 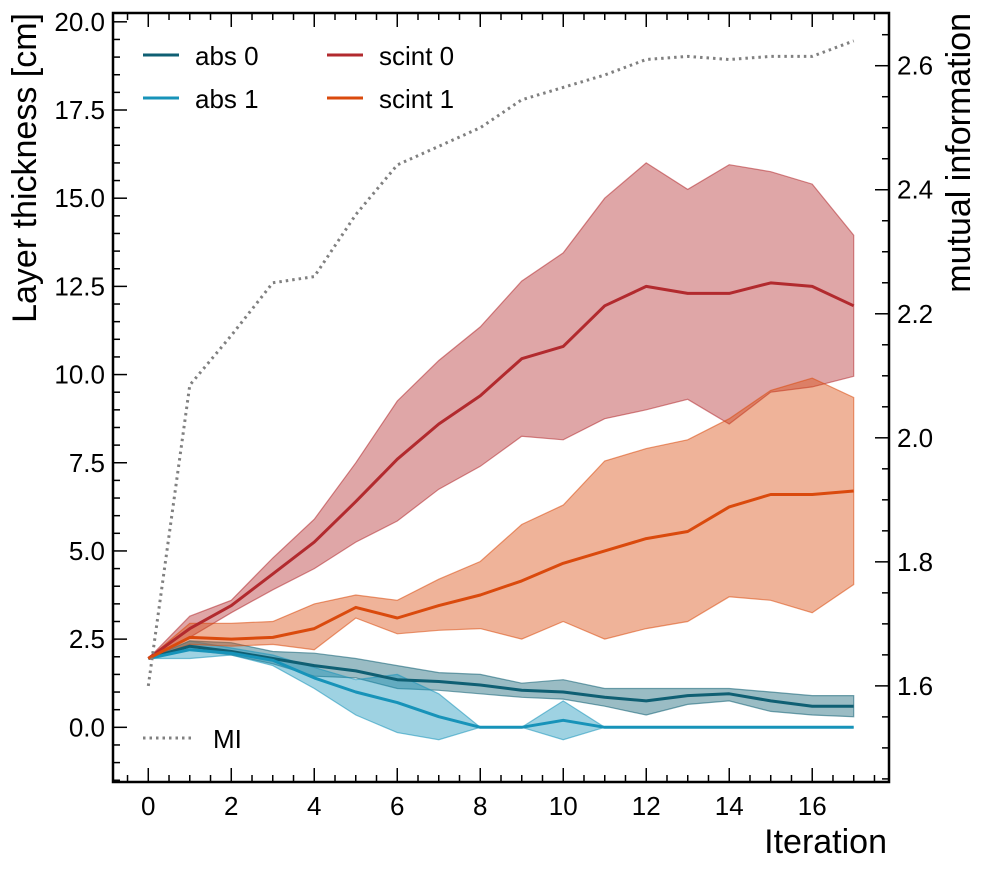 I want to click on x-tick-label: 4, so click(x=314, y=806).